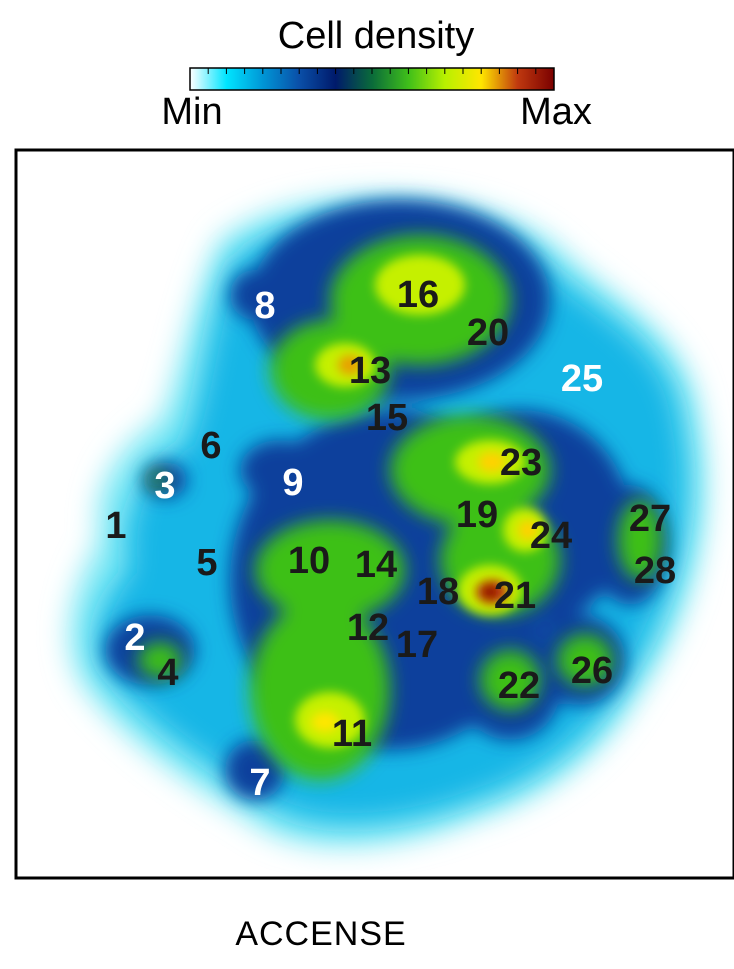 The image size is (734, 969). What do you see at coordinates (372, 71) in the screenshot?
I see `colorbar-ticks` at bounding box center [372, 71].